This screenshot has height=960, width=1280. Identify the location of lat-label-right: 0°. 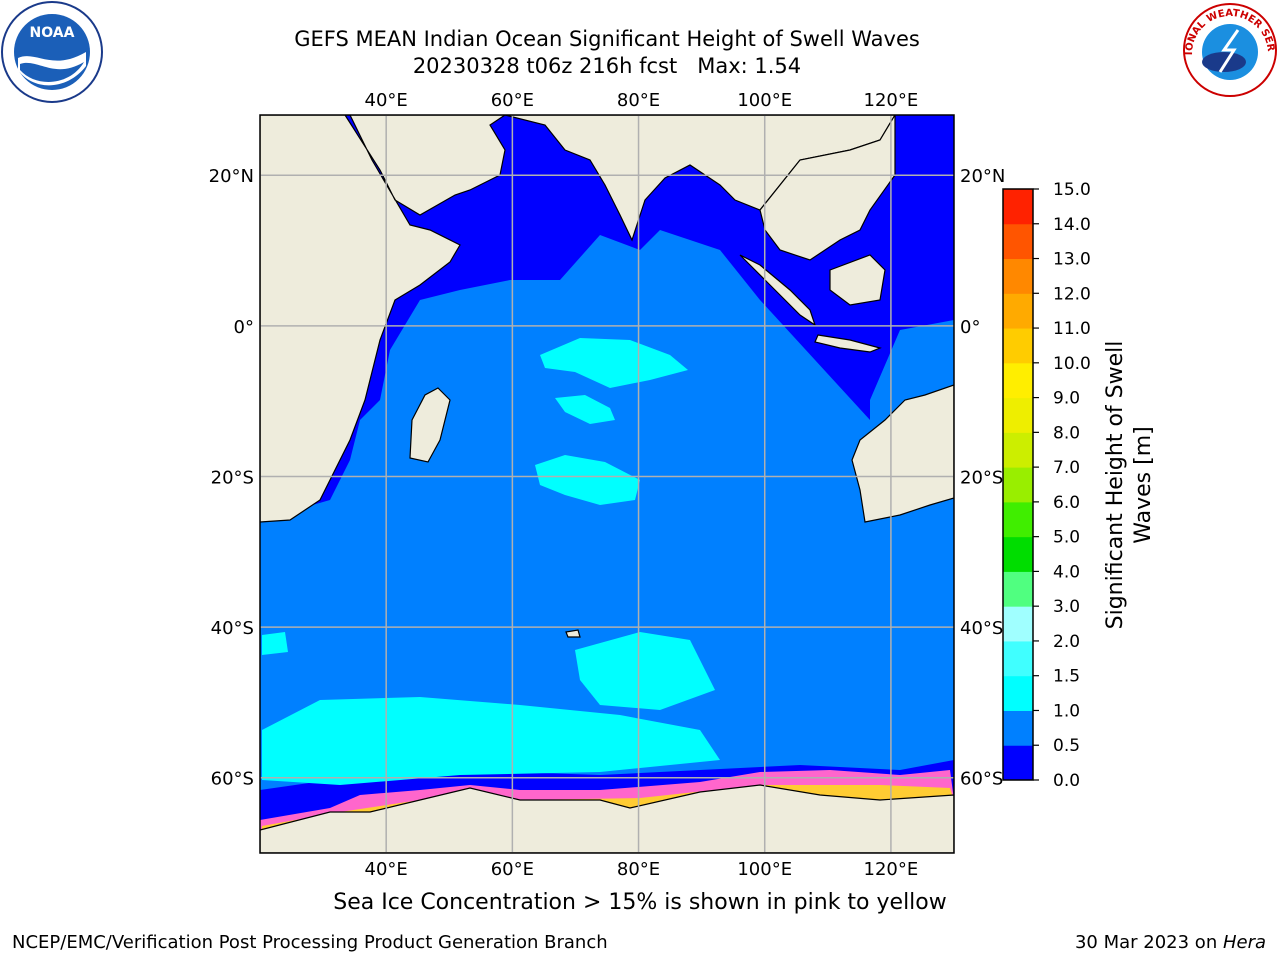
(970, 327).